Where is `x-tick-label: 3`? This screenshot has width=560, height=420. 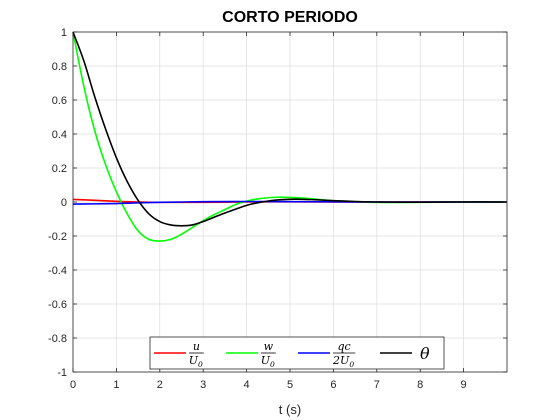
x-tick-label: 3 is located at coordinates (203, 385).